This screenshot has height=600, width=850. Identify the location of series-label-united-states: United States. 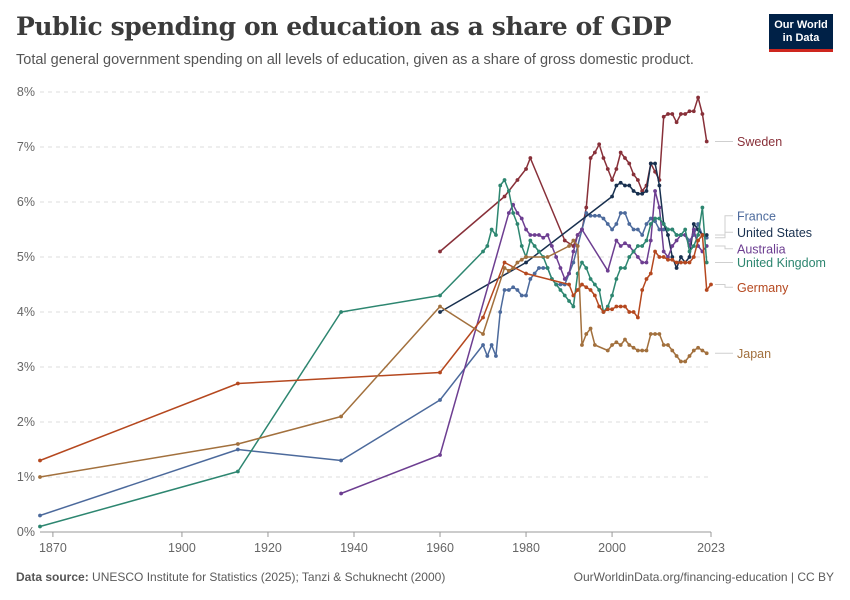
(774, 233).